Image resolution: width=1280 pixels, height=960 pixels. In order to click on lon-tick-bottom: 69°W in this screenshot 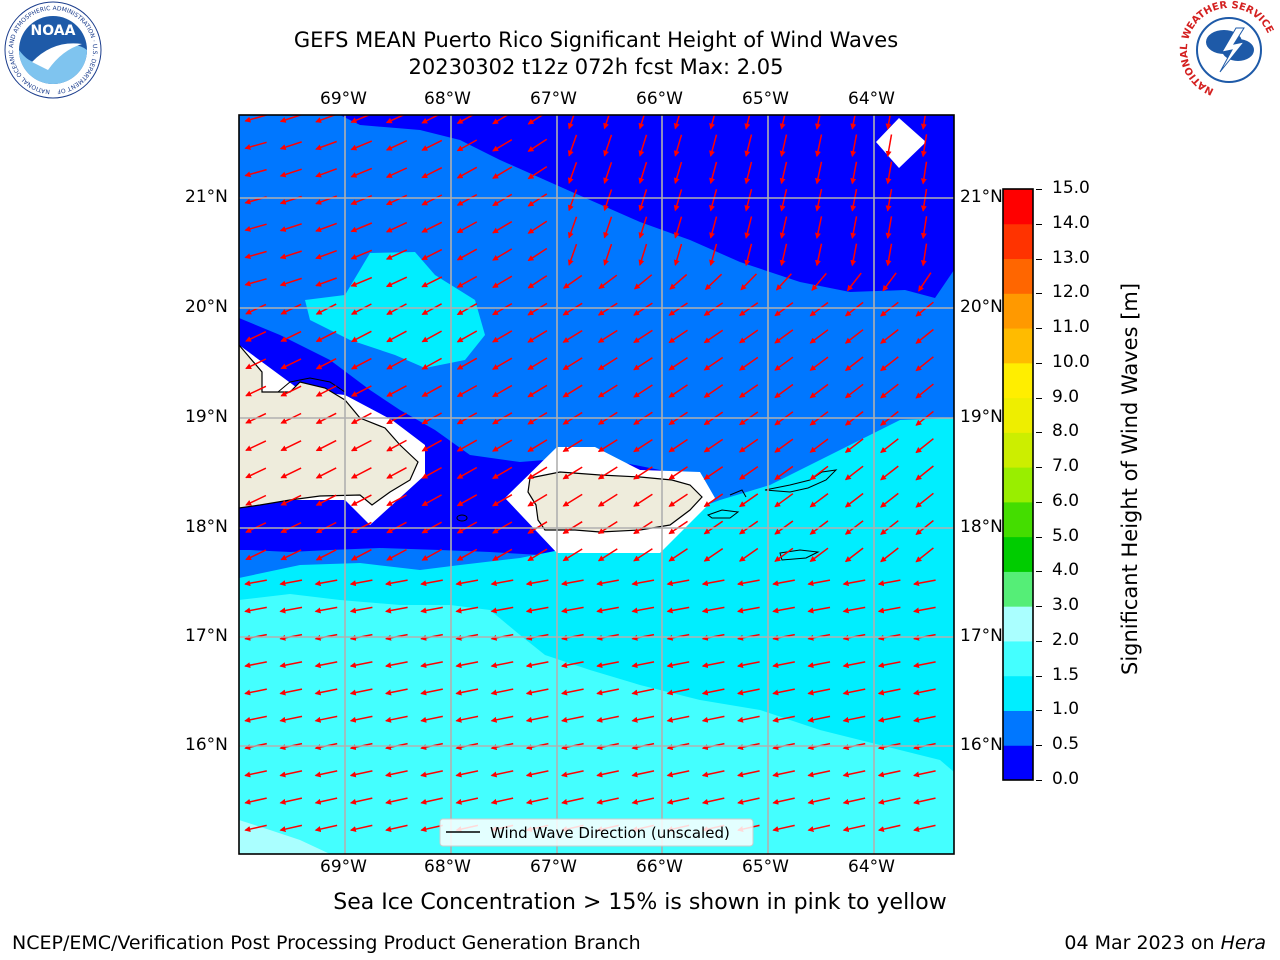, I will do `click(343, 867)`.